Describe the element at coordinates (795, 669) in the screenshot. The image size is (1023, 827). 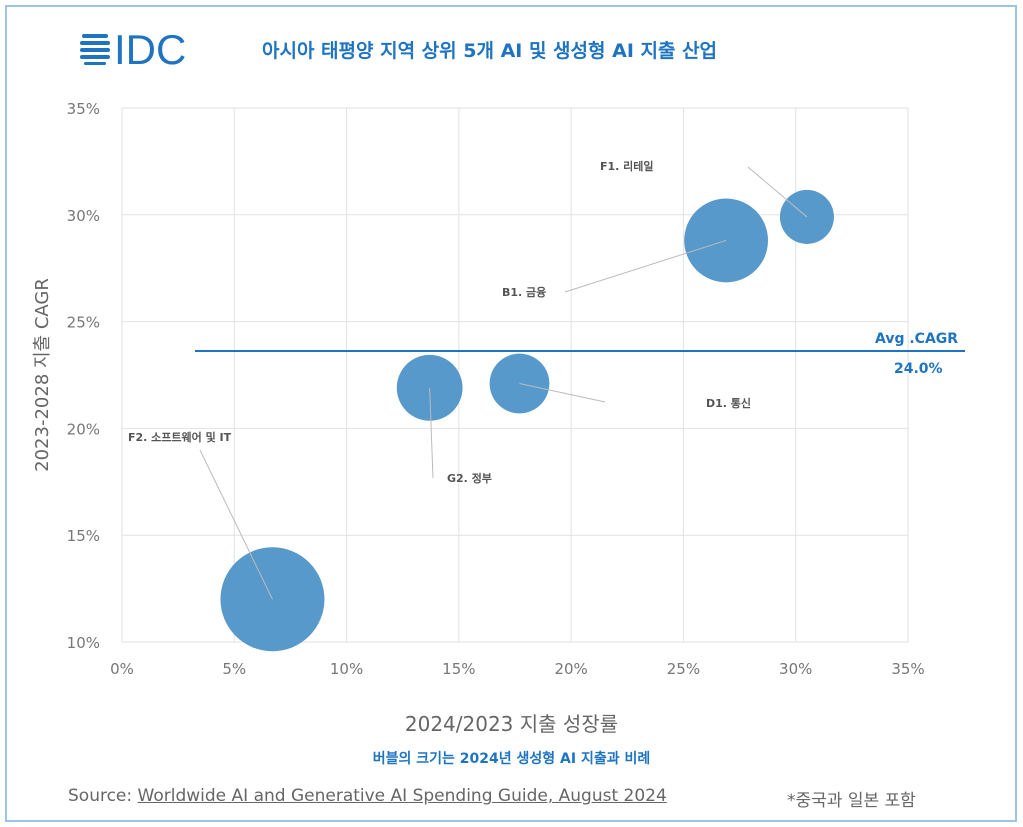
I see `x-tick-label: 30%` at that location.